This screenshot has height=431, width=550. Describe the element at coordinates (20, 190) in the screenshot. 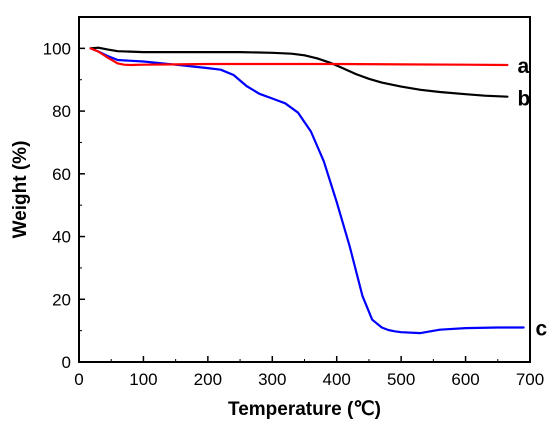

I see `y-axis-title: Weight (%)` at that location.